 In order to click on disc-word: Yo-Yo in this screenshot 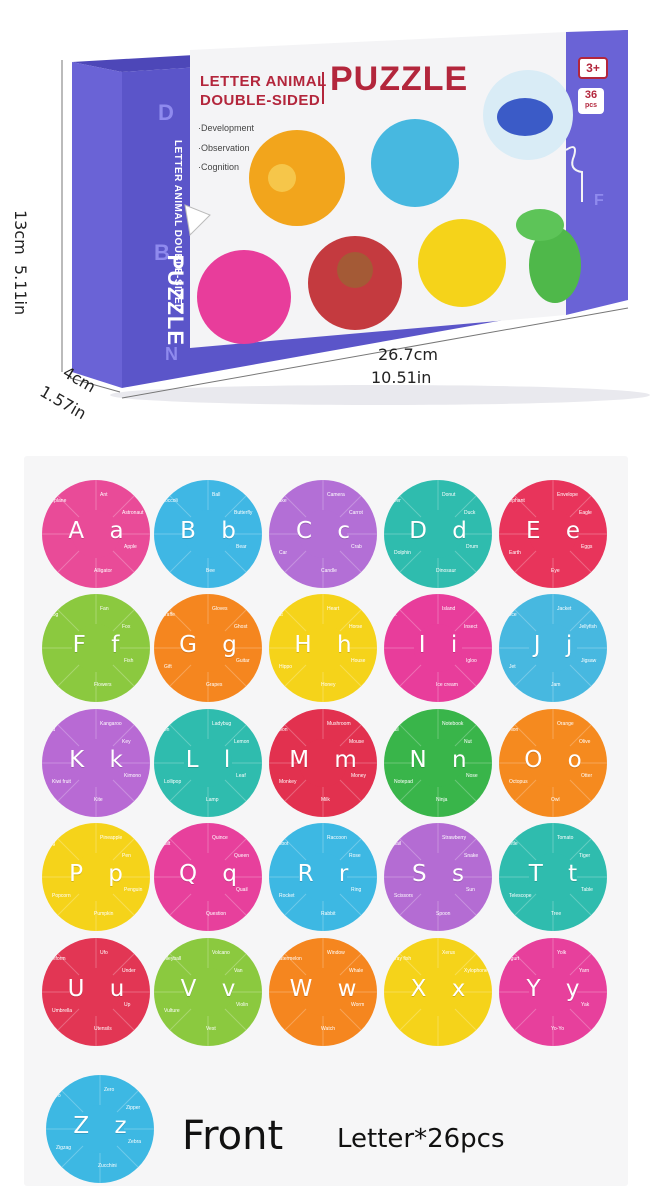, I will do `click(557, 1029)`.